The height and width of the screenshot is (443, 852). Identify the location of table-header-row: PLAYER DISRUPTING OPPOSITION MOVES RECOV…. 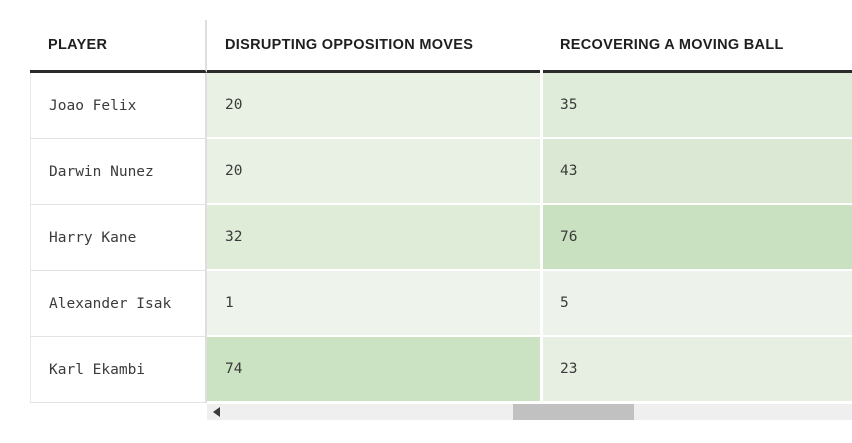
(441, 46).